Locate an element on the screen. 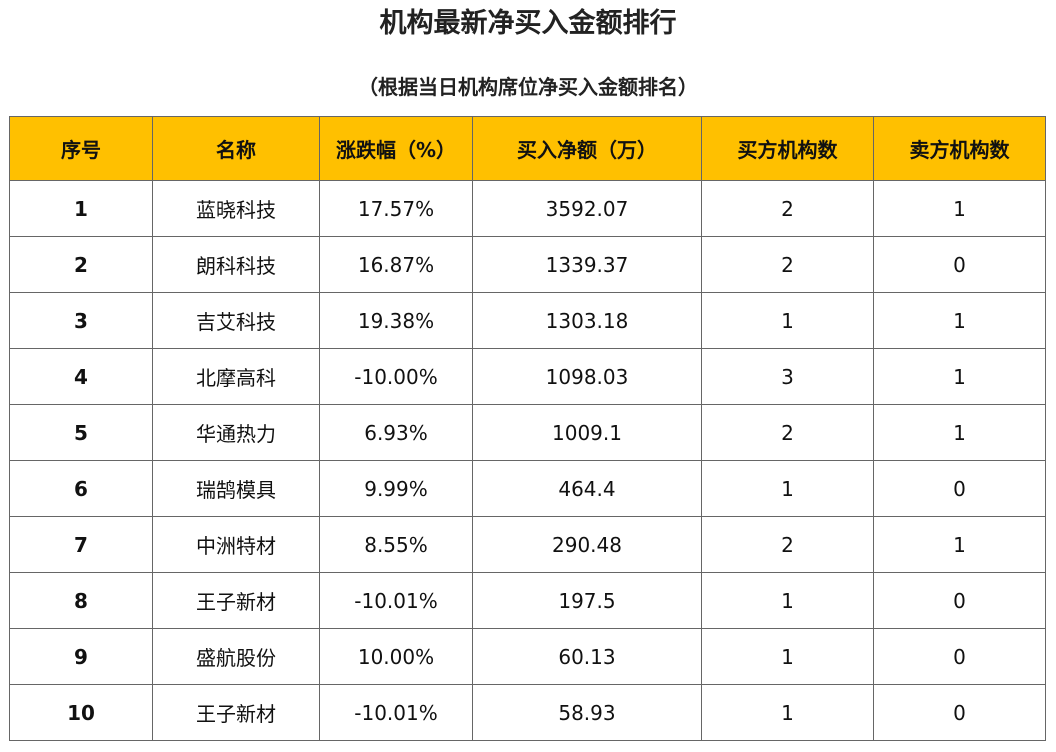  cell-rank: 7 is located at coordinates (81, 544).